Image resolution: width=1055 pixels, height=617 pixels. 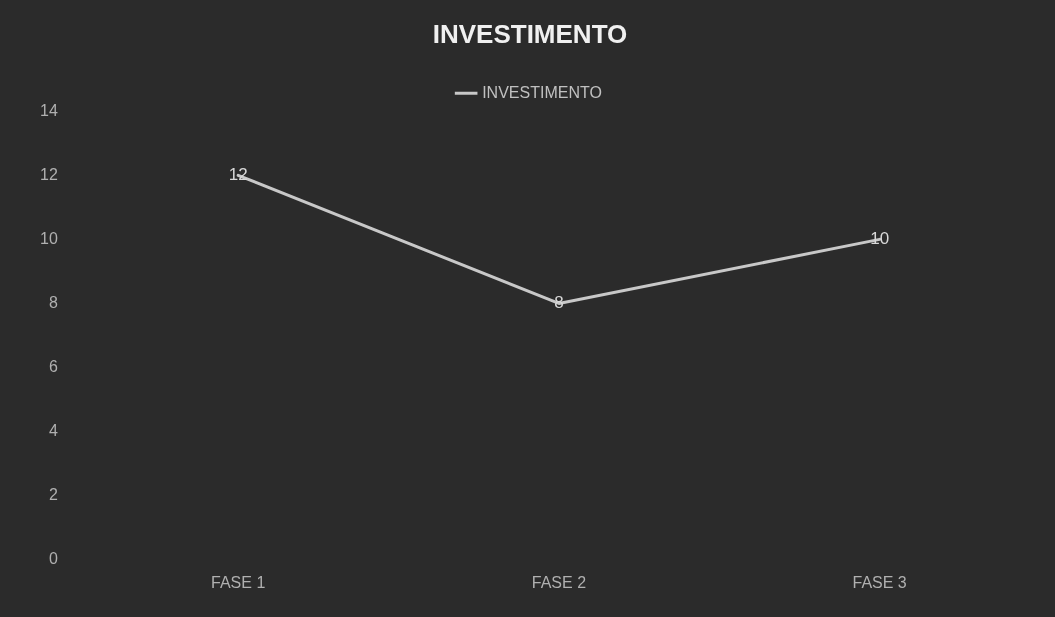 What do you see at coordinates (559, 582) in the screenshot?
I see `x-tick-label: FASE 2` at bounding box center [559, 582].